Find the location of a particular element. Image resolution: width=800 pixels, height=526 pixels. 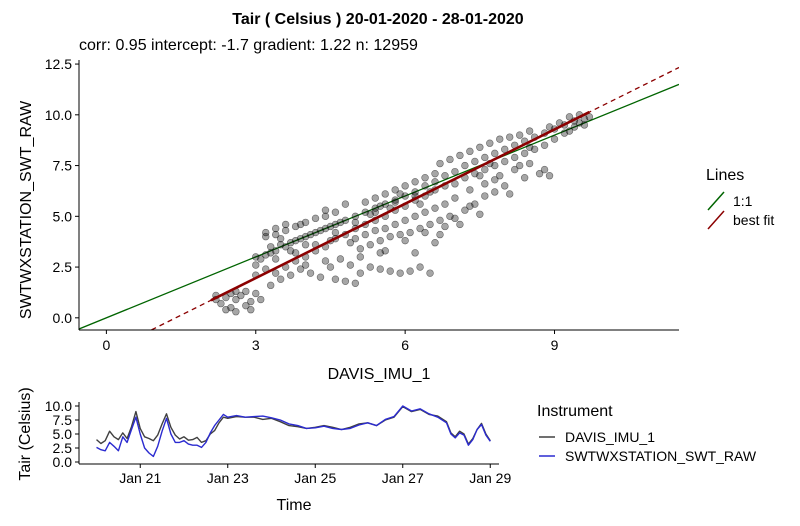

ts-x-axis-title: Time is located at coordinates (294, 505).